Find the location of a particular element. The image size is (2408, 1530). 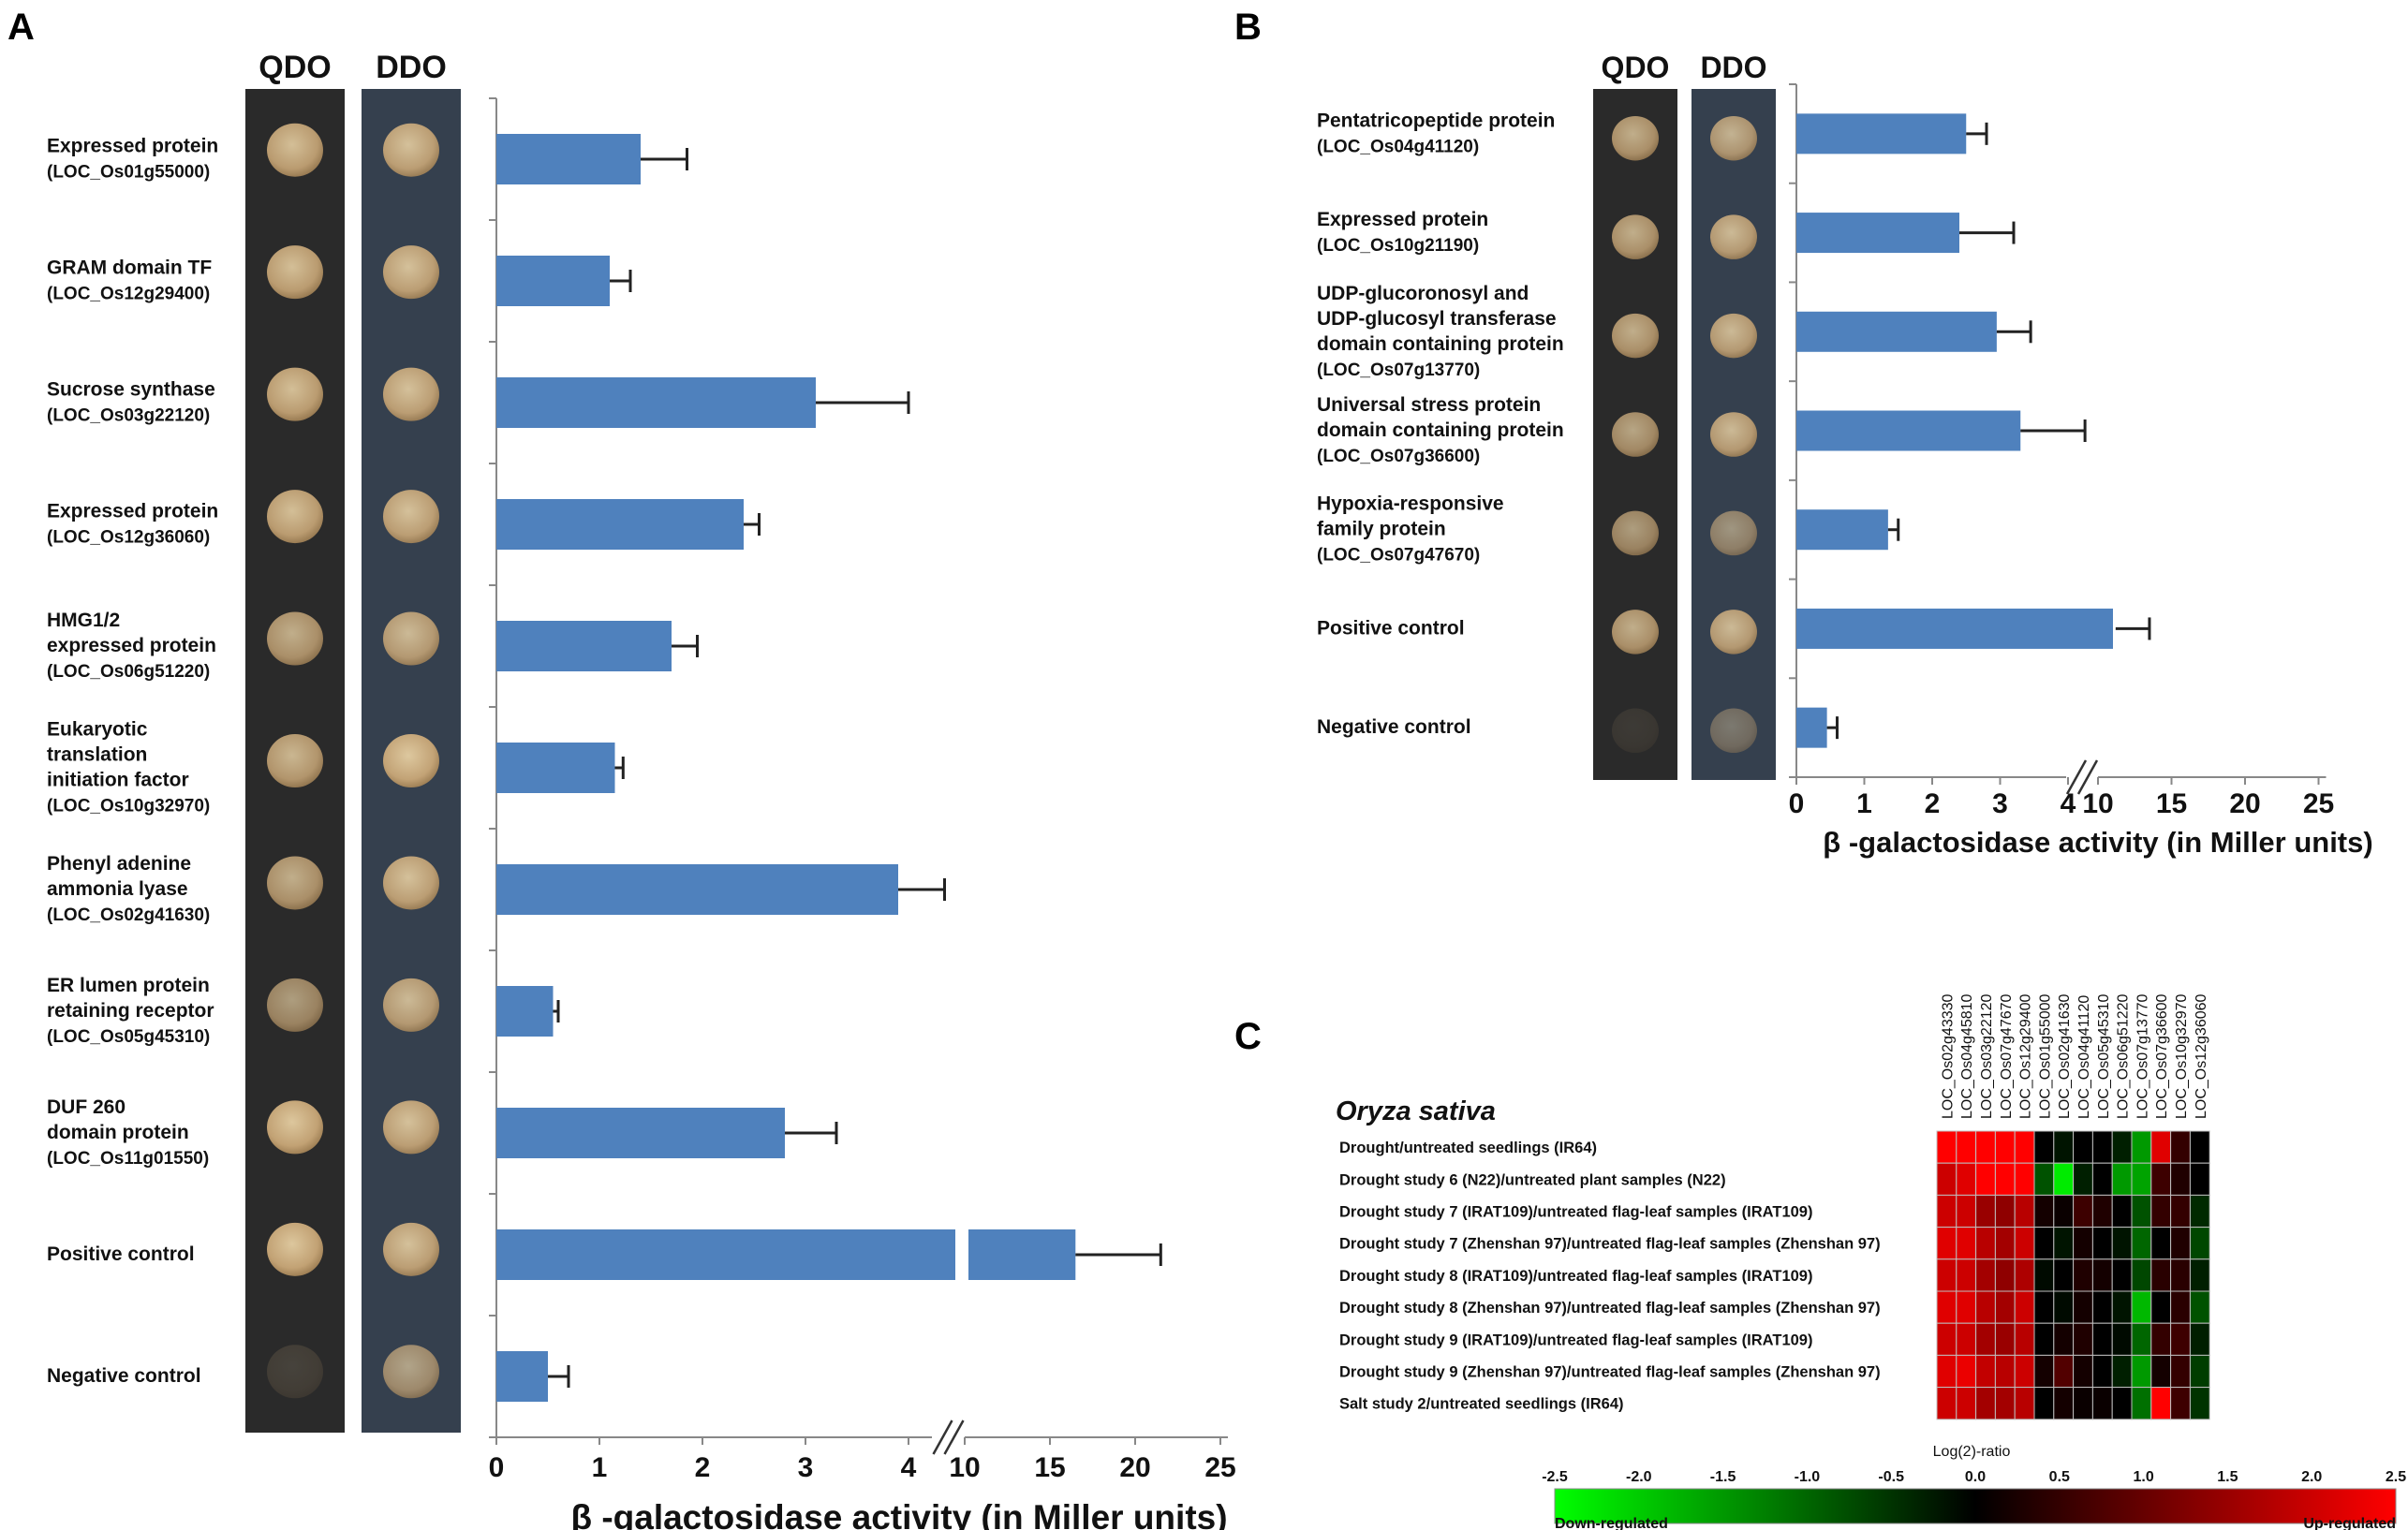

heatmap-column-label: LOC_Os07g13770 is located at coordinates (2142, 1056).